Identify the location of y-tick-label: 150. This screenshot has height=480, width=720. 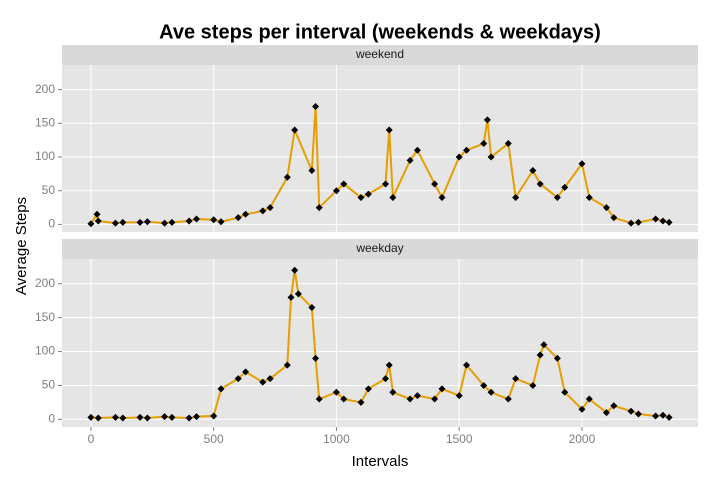
(45, 317).